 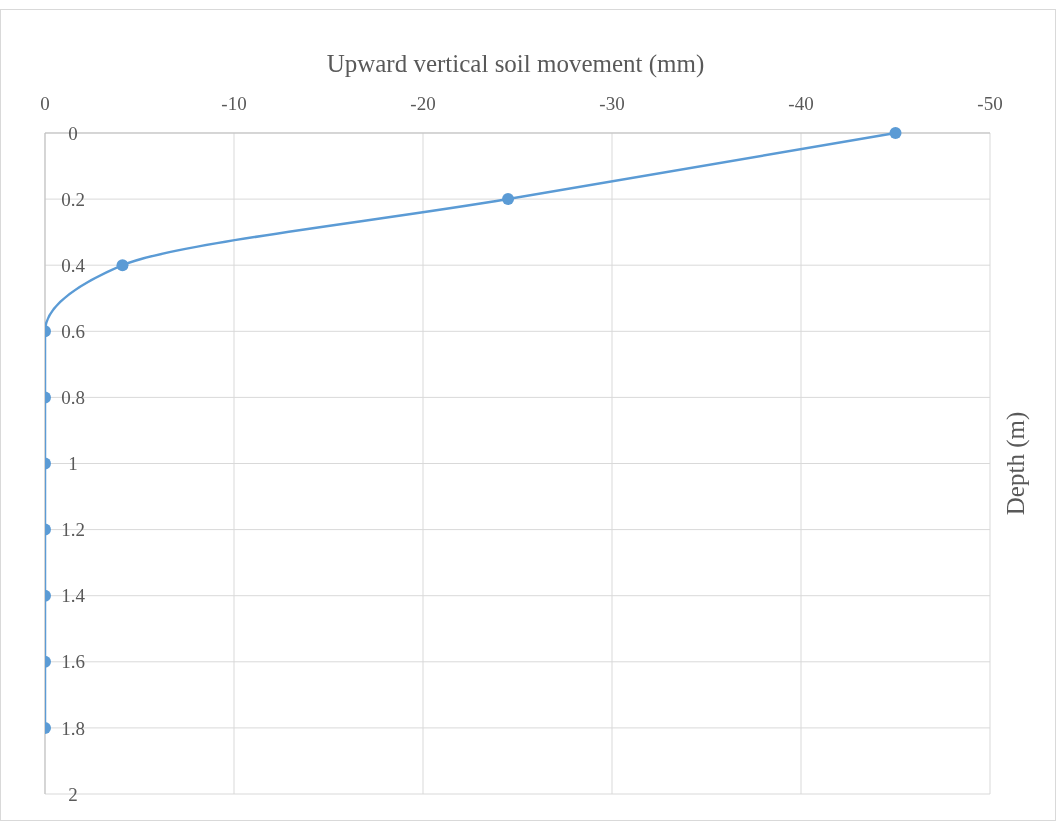 What do you see at coordinates (73, 728) in the screenshot?
I see `y-tick-label: 1.8` at bounding box center [73, 728].